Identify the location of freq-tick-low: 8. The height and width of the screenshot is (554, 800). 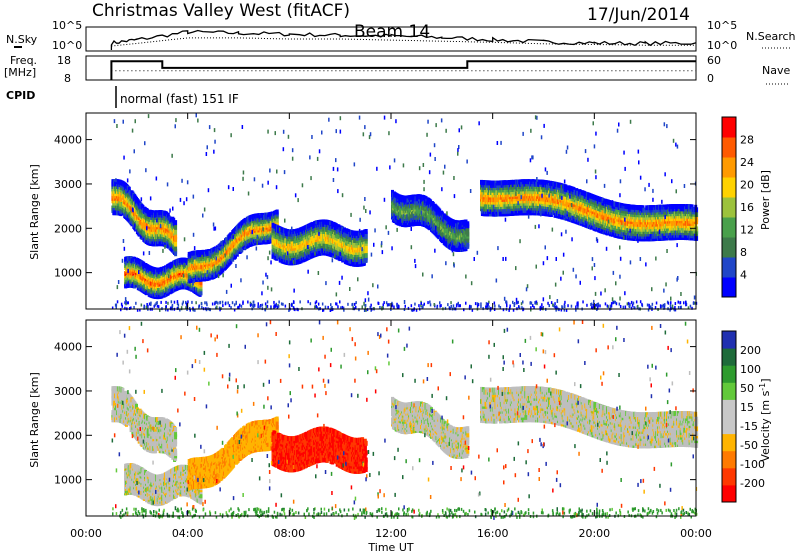
(67, 78).